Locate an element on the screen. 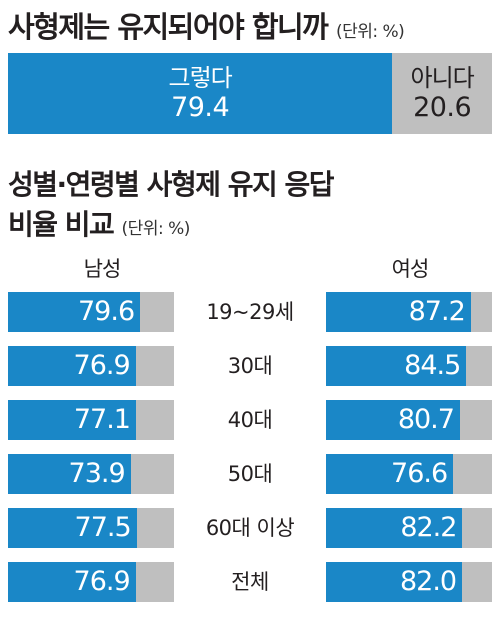 The height and width of the screenshot is (622, 500). female-bar-value: 80.7 is located at coordinates (426, 419).